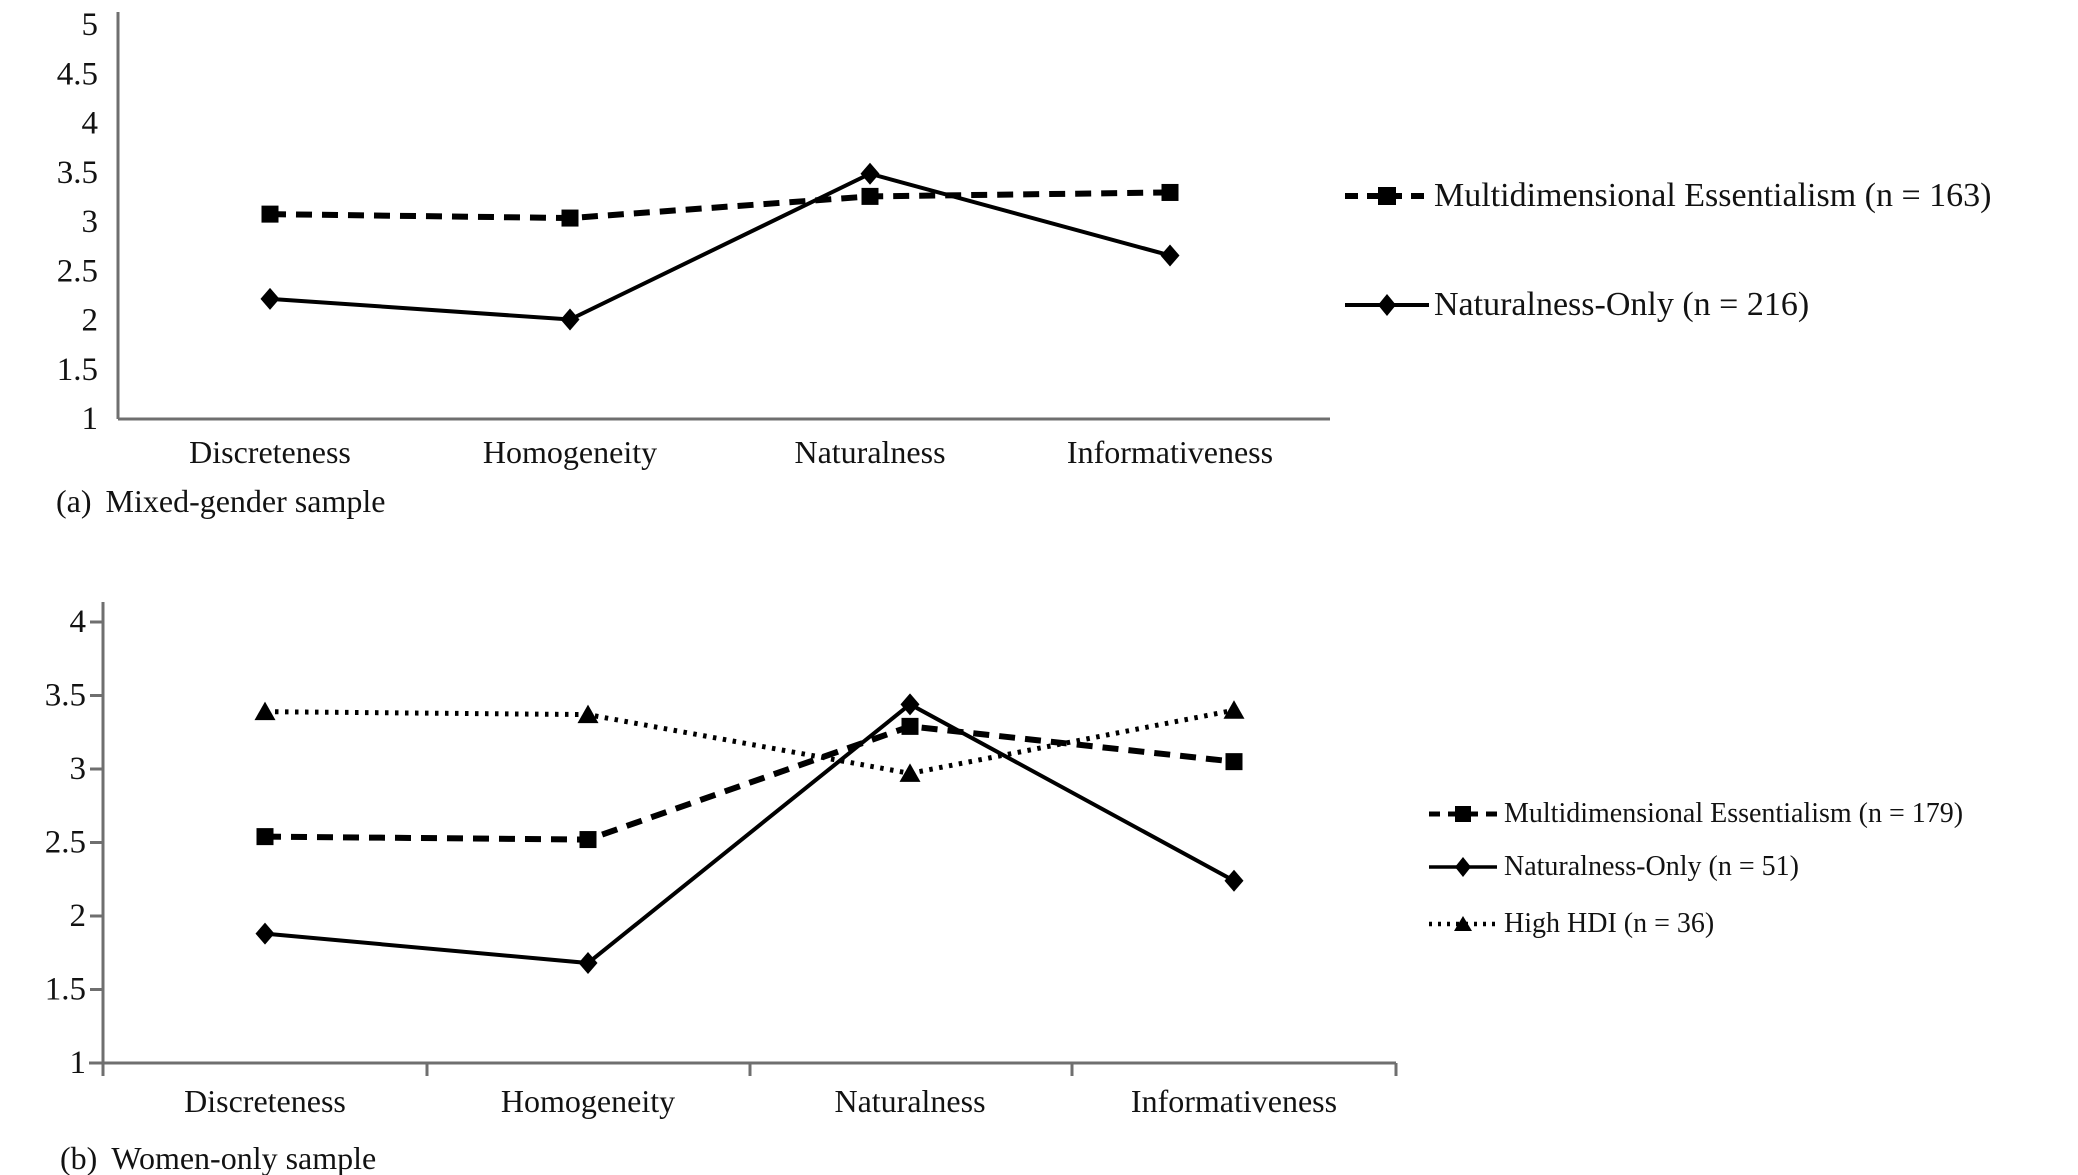 The height and width of the screenshot is (1175, 2078). I want to click on series-line-triangle, so click(749, 741).